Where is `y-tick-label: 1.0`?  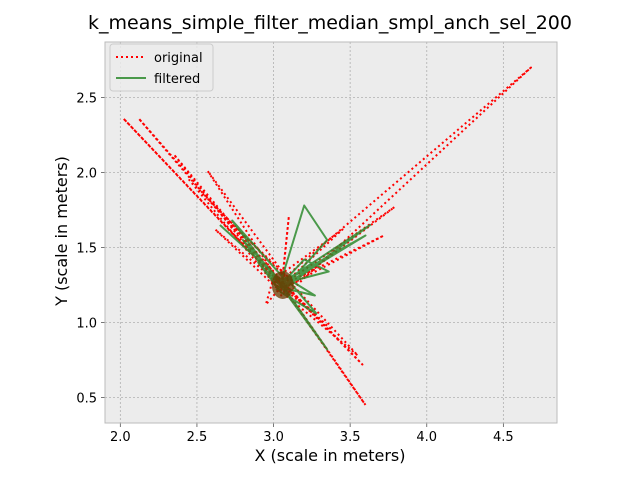
y-tick-label: 1.0 is located at coordinates (86, 324).